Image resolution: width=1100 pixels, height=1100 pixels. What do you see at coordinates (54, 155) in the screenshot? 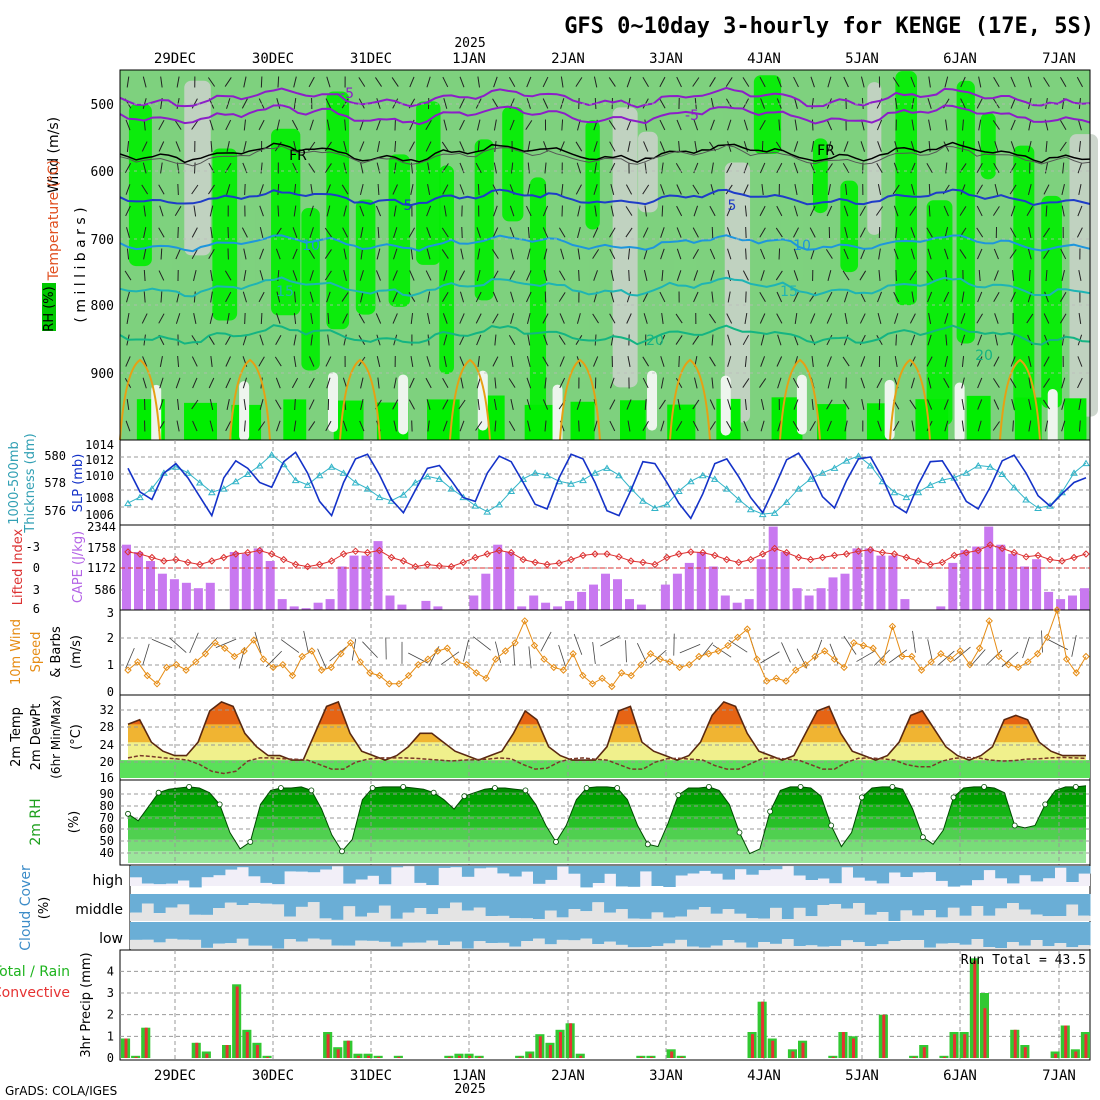
I see `wind-label: Wind (m/s)` at bounding box center [54, 155].